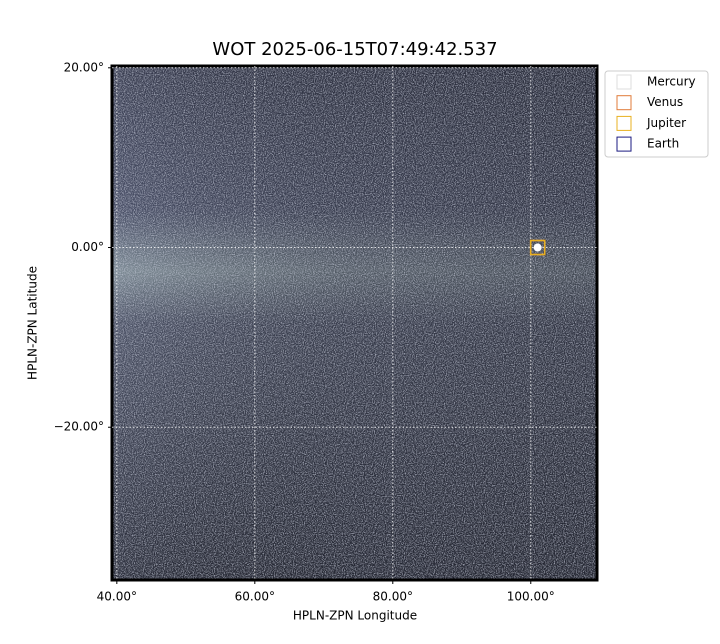 The image size is (720, 644). What do you see at coordinates (671, 82) in the screenshot?
I see `legend-label: Mercury` at bounding box center [671, 82].